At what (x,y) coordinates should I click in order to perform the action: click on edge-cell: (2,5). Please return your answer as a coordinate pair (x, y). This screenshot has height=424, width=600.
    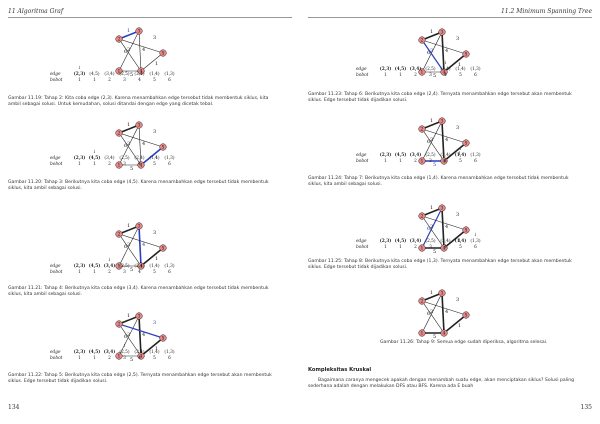
    Looking at the image, I should click on (430, 241).